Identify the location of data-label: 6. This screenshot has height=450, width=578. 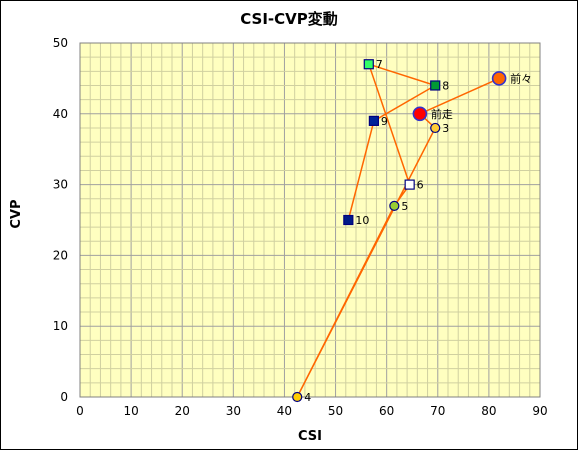
(420, 185).